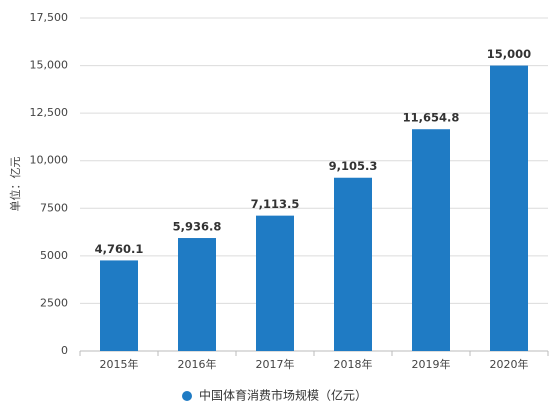 The image size is (560, 414). What do you see at coordinates (353, 364) in the screenshot?
I see `x-tick-label: 2018年` at bounding box center [353, 364].